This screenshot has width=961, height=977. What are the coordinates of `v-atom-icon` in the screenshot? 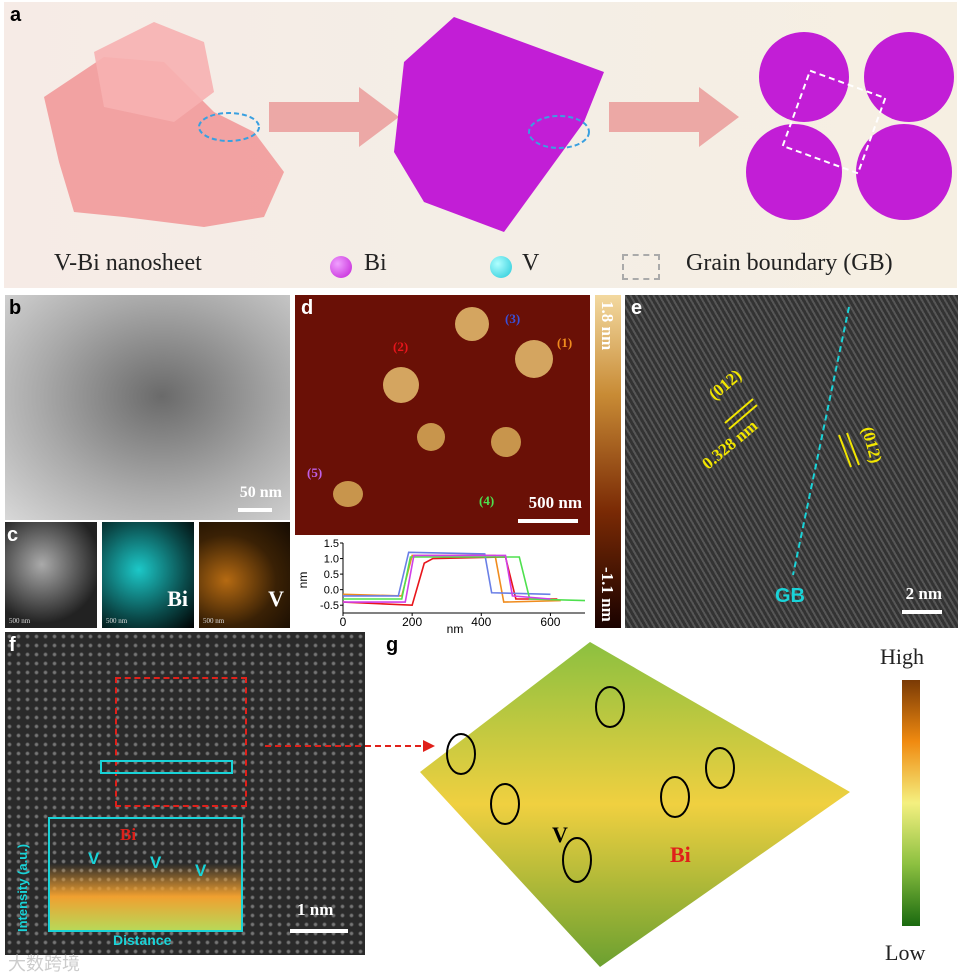 It's located at (501, 267).